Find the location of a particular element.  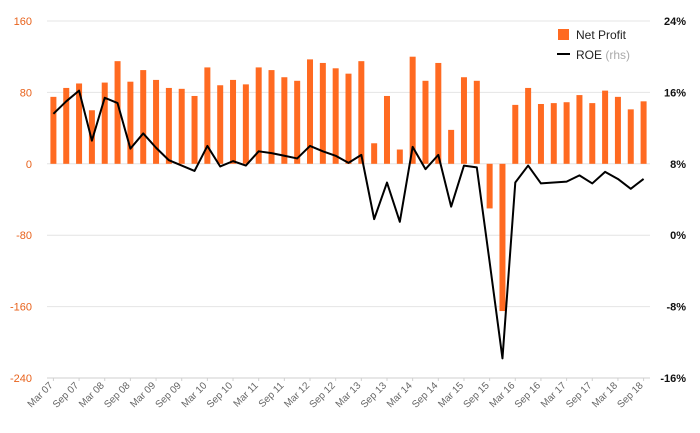

right-tick-label: 24% is located at coordinates (675, 22).